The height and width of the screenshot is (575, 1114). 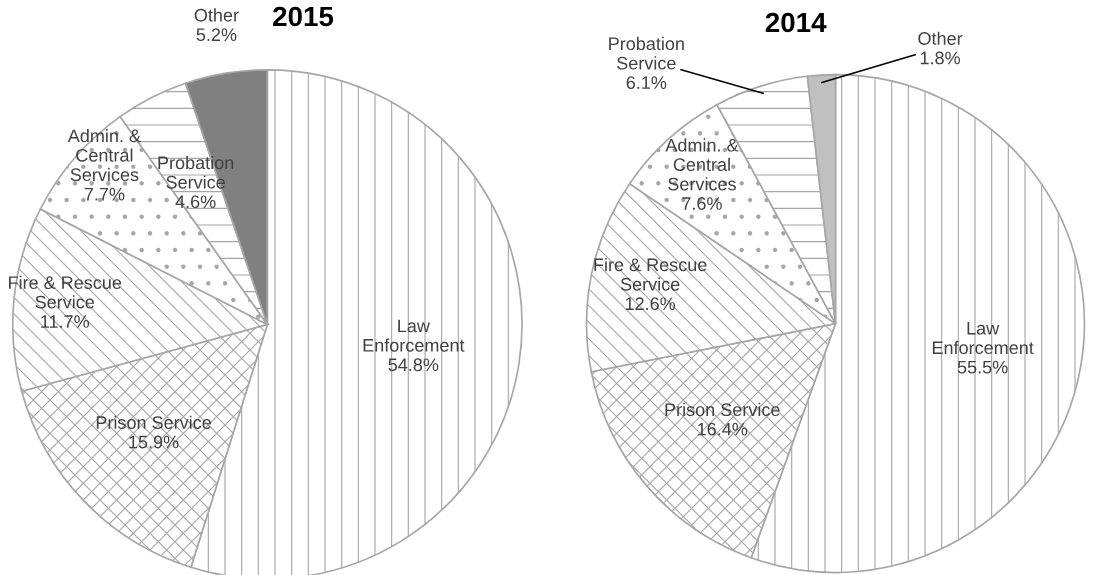 I want to click on data-label: 16.4%, so click(x=723, y=429).